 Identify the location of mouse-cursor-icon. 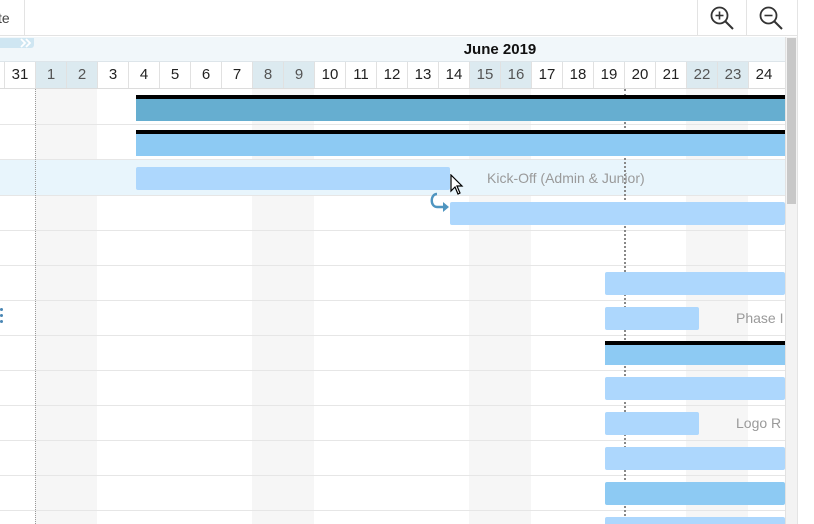
(457, 184).